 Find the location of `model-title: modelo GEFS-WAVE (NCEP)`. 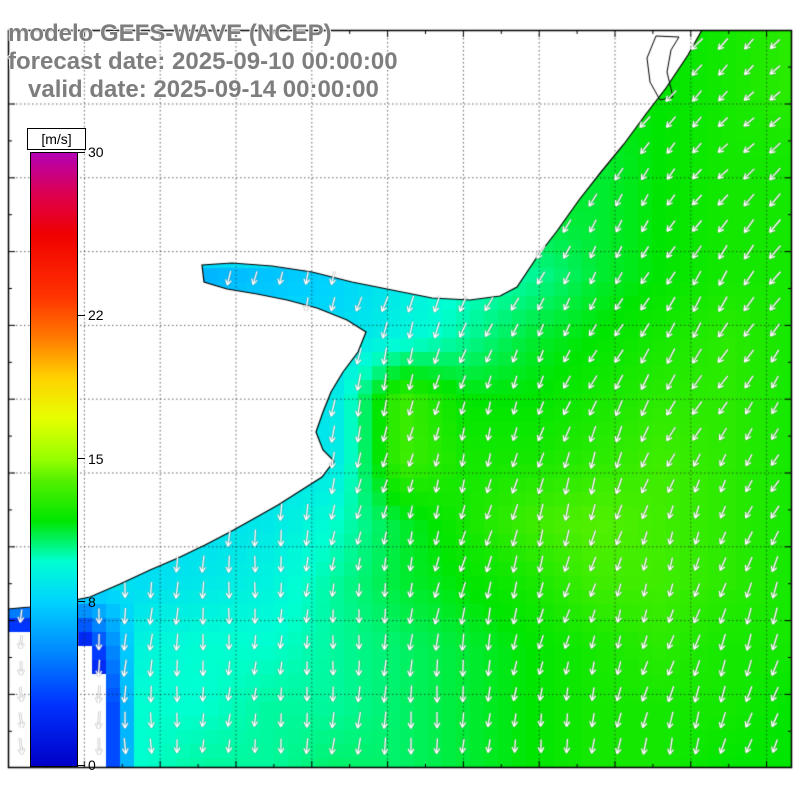

model-title: modelo GEFS-WAVE (NCEP) is located at coordinates (170, 33).